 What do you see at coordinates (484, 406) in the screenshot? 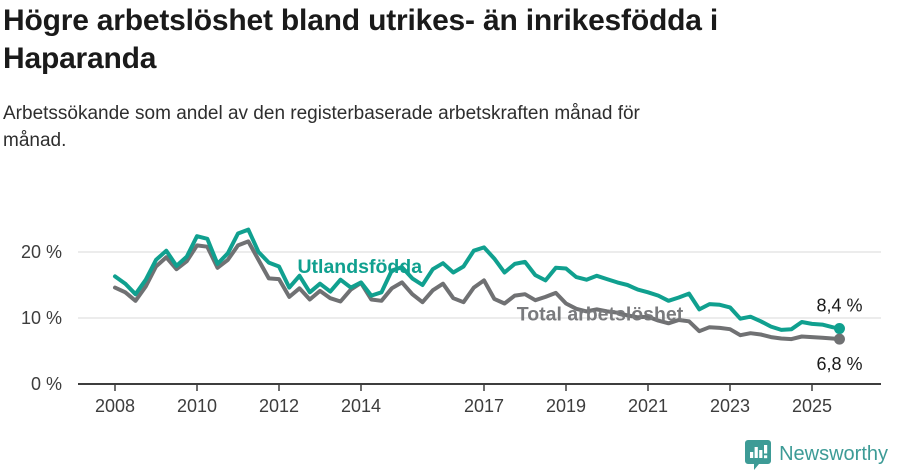
I see `x-tick-label: 2017` at bounding box center [484, 406].